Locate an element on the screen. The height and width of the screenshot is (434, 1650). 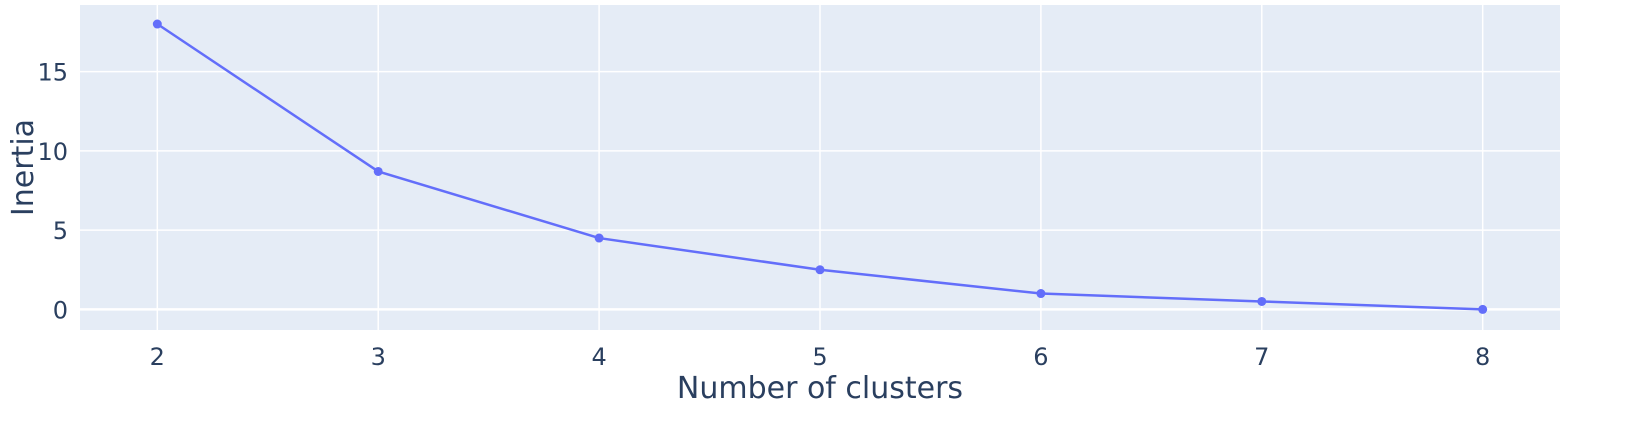
y-axis-title: Inertia is located at coordinates (23, 167).